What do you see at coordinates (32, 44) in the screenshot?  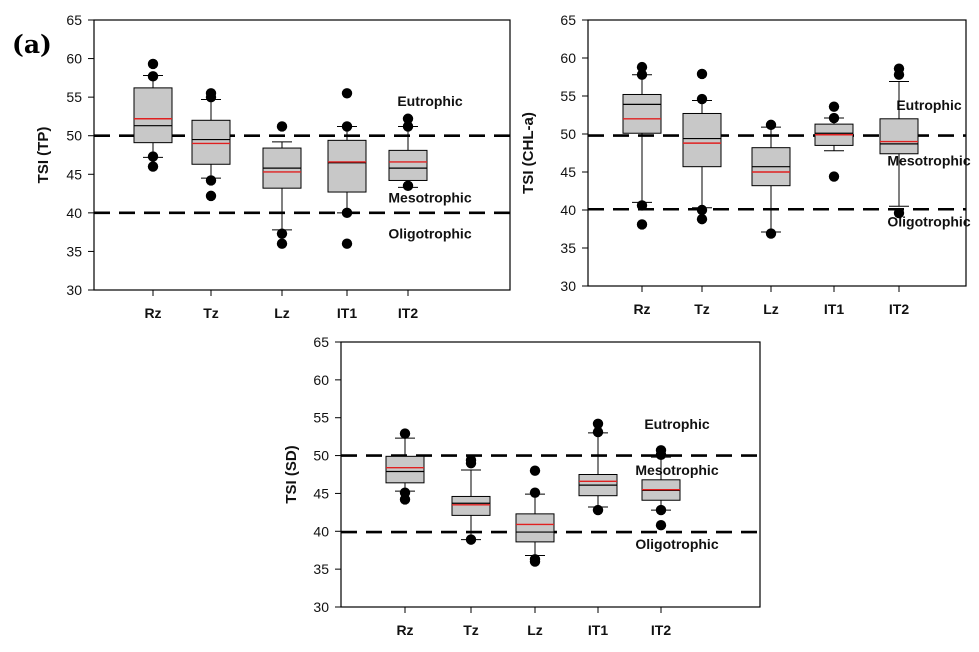 I see `panel-label: (a)` at bounding box center [32, 44].